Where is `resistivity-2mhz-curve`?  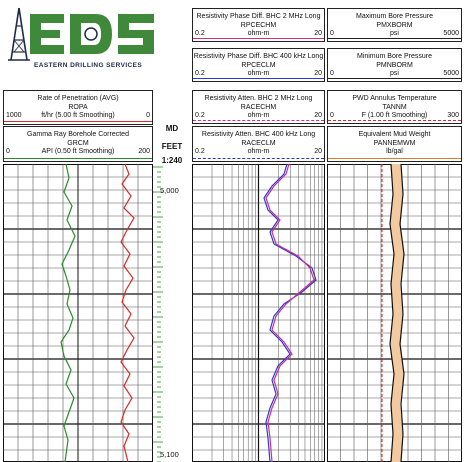
resistivity-2mhz-curve is located at coordinates (290, 313).